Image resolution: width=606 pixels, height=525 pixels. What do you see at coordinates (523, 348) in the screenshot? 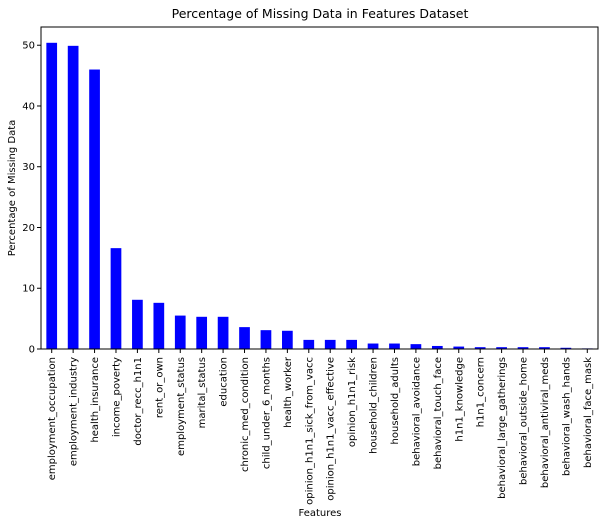
I see `bar-behavioral_outside_home` at bounding box center [523, 348].